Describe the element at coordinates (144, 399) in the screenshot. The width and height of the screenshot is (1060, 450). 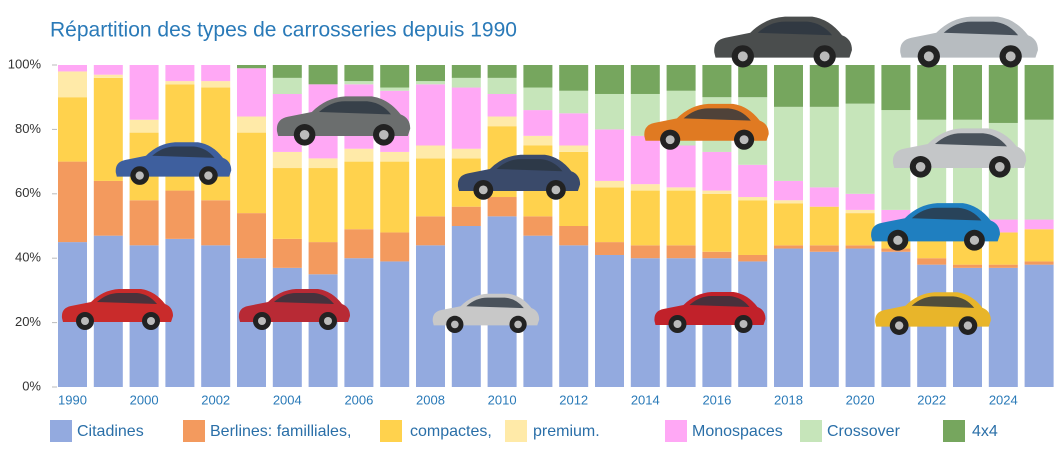
I see `x-tick-label: 2000` at that location.